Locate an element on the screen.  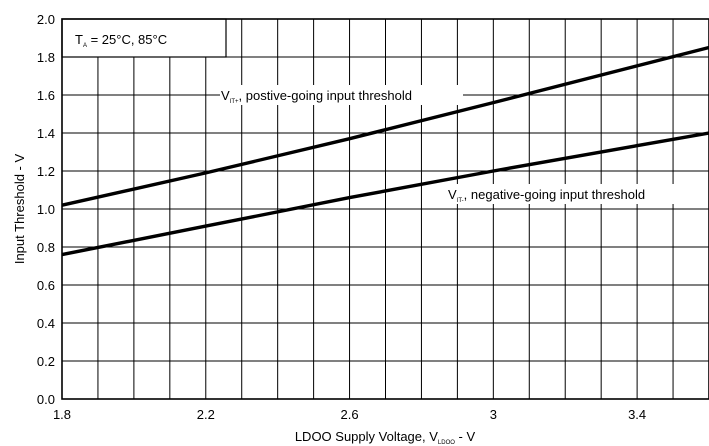
series-2-label-bg is located at coordinates (577, 194).